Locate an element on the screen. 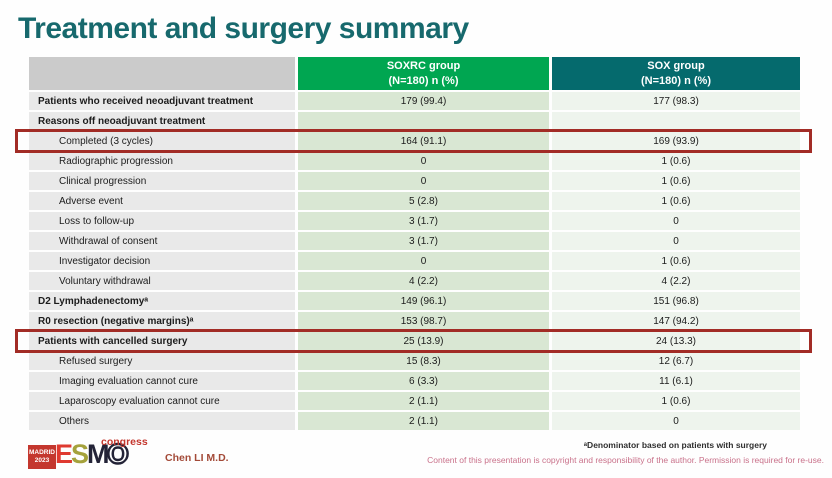 The width and height of the screenshot is (832, 478). soxrc-value: 25 (13.9) is located at coordinates (423, 341).